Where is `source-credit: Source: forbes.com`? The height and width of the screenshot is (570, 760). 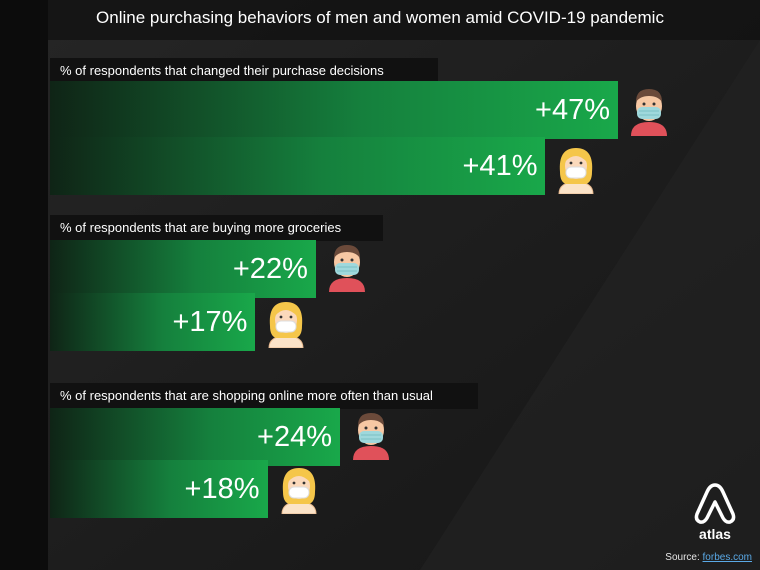 source-credit: Source: forbes.com is located at coordinates (708, 557).